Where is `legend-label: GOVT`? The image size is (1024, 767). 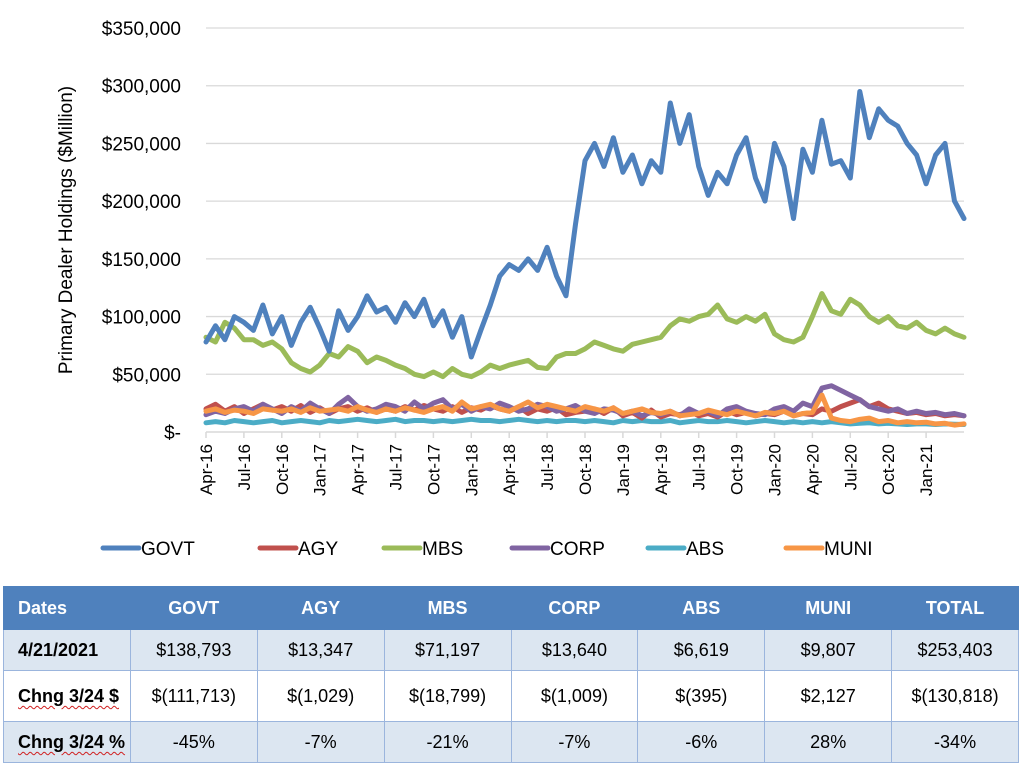 legend-label: GOVT is located at coordinates (168, 549).